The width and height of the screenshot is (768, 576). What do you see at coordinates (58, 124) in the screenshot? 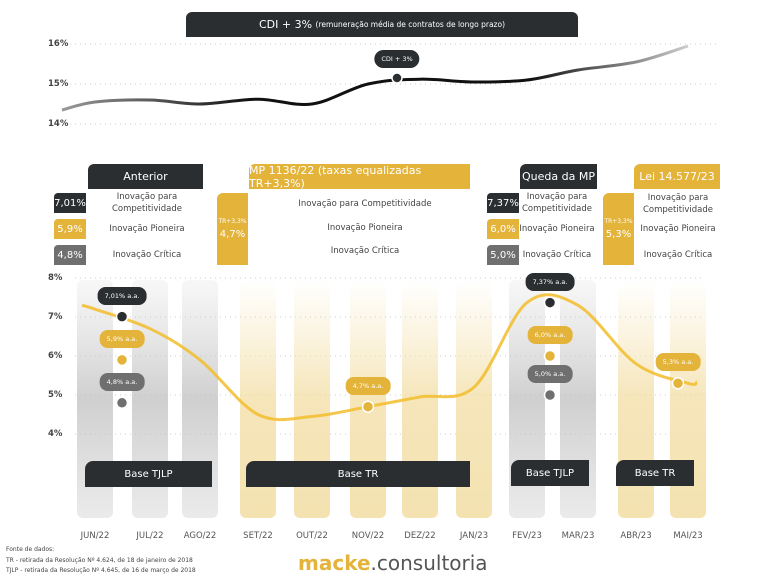
I see `y-tick: 14%` at bounding box center [58, 124].